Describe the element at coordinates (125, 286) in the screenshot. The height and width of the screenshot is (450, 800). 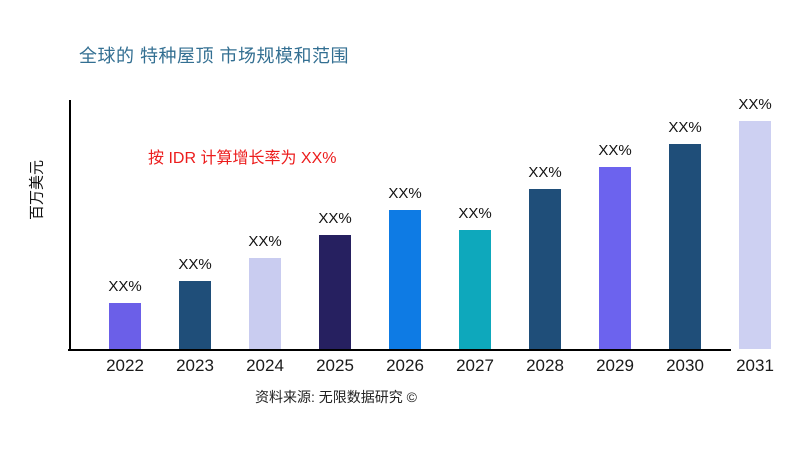
I see `bar-value-label-2022: XX%` at that location.